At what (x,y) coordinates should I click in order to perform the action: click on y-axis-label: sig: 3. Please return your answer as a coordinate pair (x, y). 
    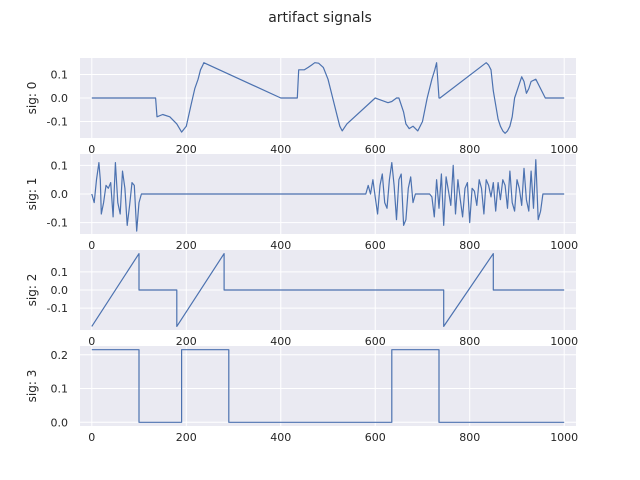
    Looking at the image, I should click on (32, 386).